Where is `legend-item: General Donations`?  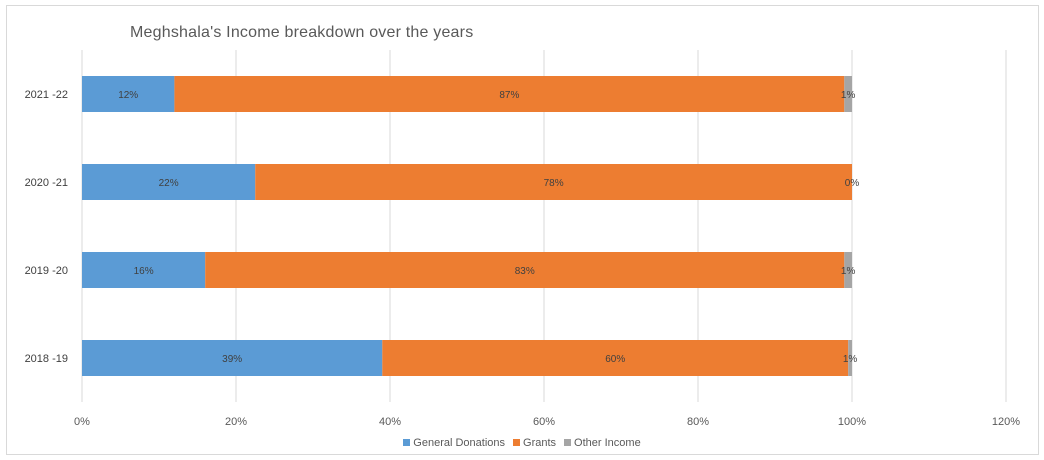
legend-item: General Donations is located at coordinates (454, 443).